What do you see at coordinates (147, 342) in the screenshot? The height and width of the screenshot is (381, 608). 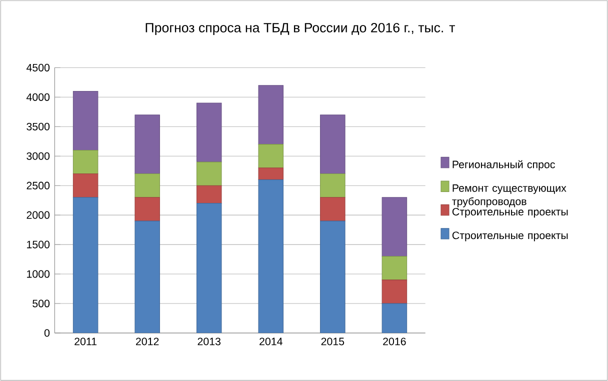 I see `x-tick-label: 2012` at bounding box center [147, 342].